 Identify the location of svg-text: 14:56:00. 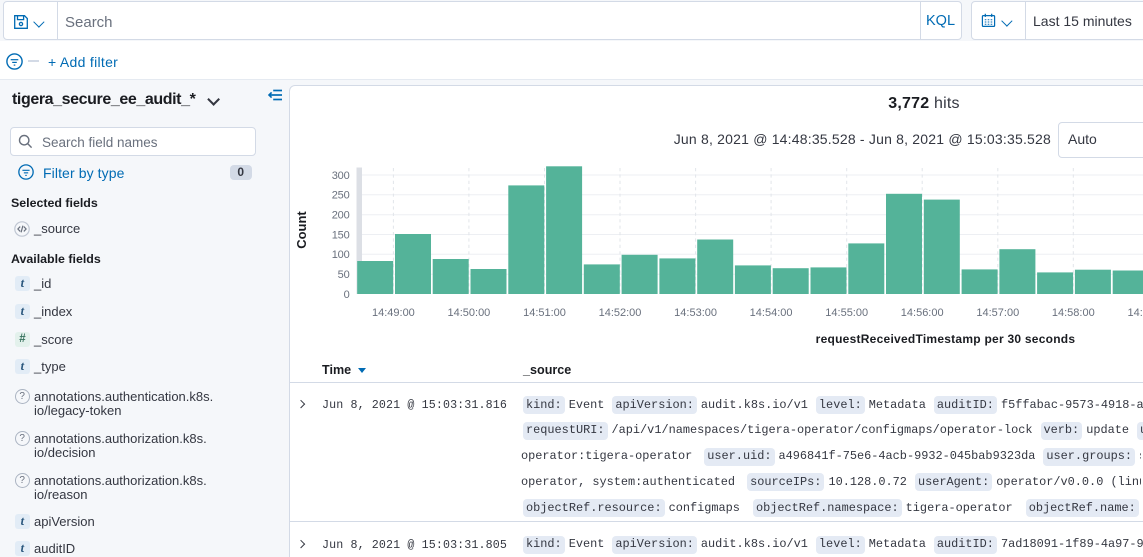
(922, 313).